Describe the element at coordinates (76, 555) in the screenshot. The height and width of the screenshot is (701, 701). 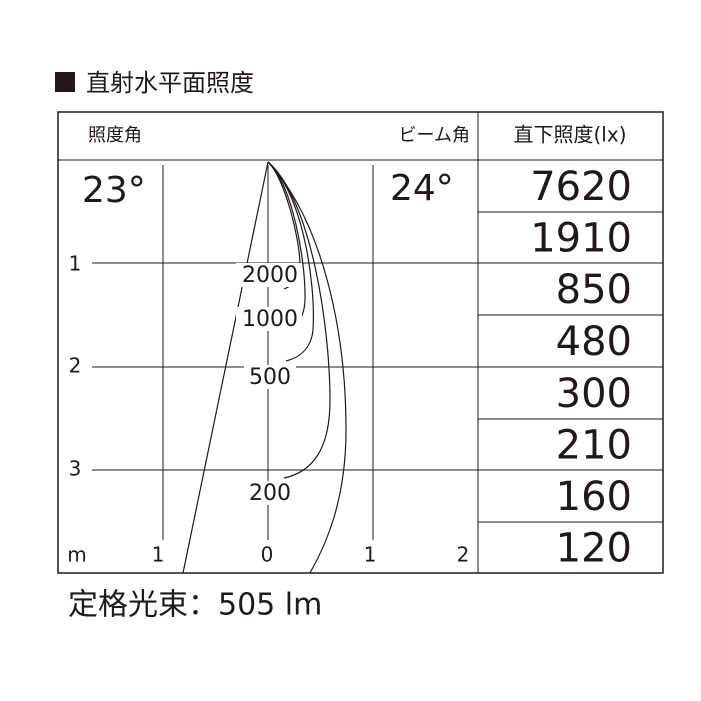
I see `width-label: m` at that location.